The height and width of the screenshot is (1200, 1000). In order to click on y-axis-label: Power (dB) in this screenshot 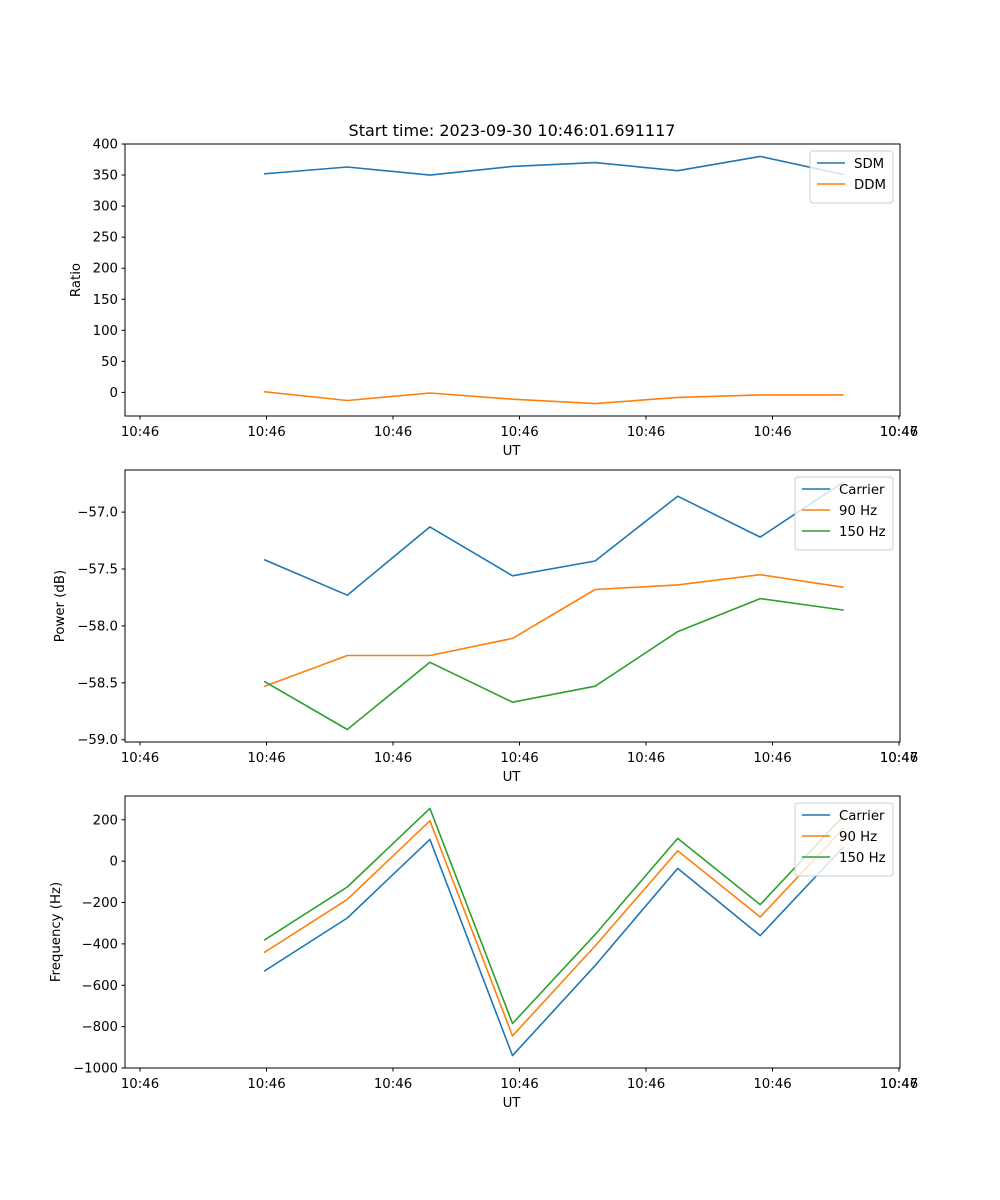, I will do `click(60, 606)`.